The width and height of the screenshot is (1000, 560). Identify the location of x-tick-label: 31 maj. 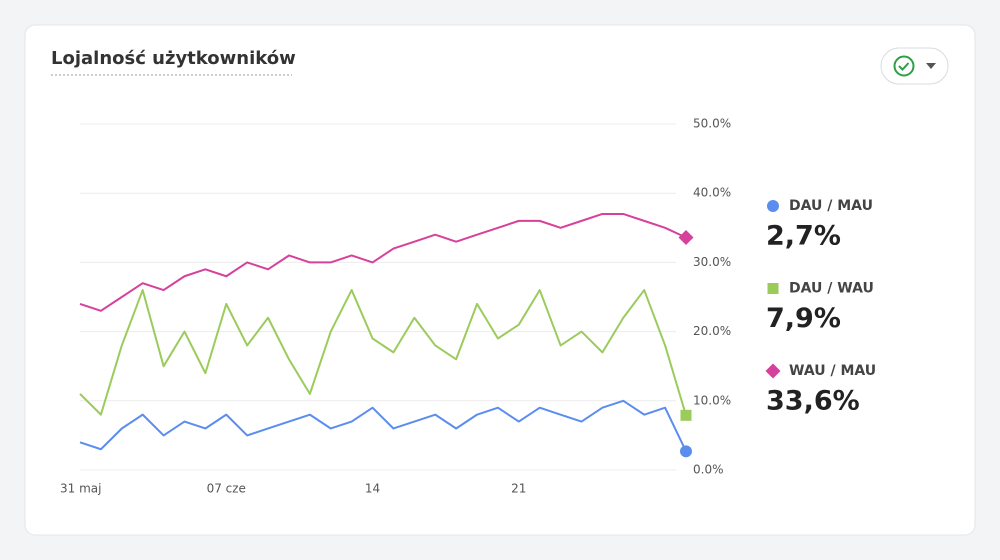
(80, 489).